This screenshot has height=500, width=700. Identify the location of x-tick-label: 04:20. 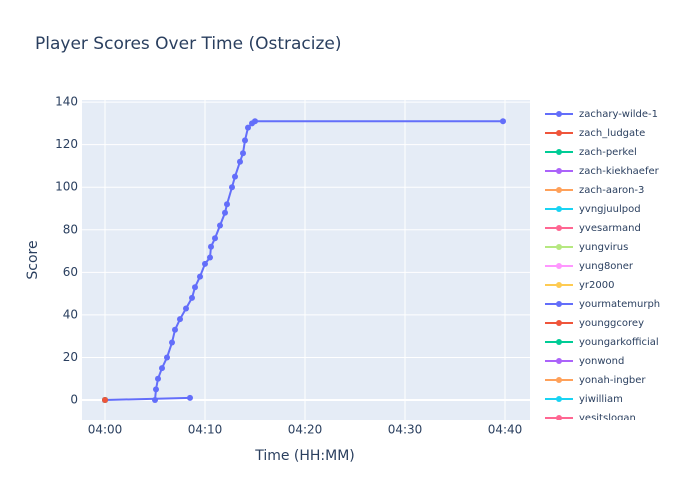
(305, 430).